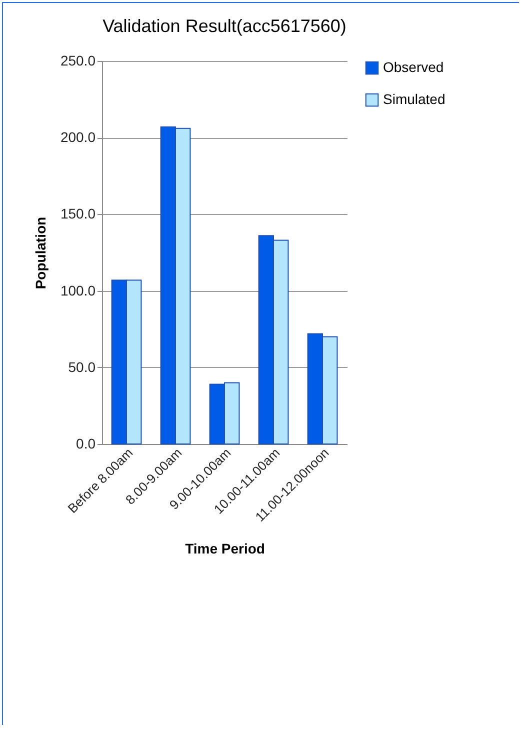 This screenshot has width=523, height=729. What do you see at coordinates (86, 444) in the screenshot?
I see `y-tick-label: 0.0` at bounding box center [86, 444].